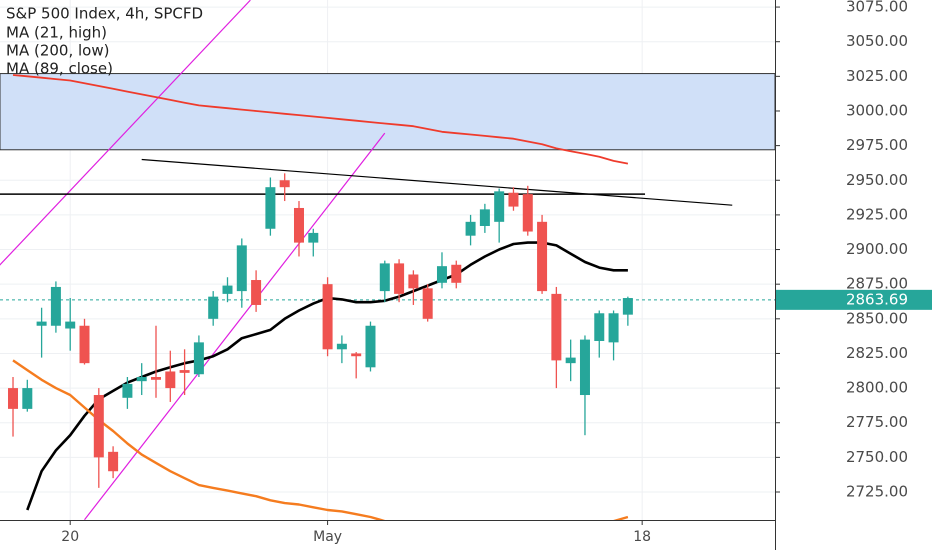 Image resolution: width=932 pixels, height=550 pixels. Describe the element at coordinates (877, 299) in the screenshot. I see `last-price-label: 2863.69` at that location.